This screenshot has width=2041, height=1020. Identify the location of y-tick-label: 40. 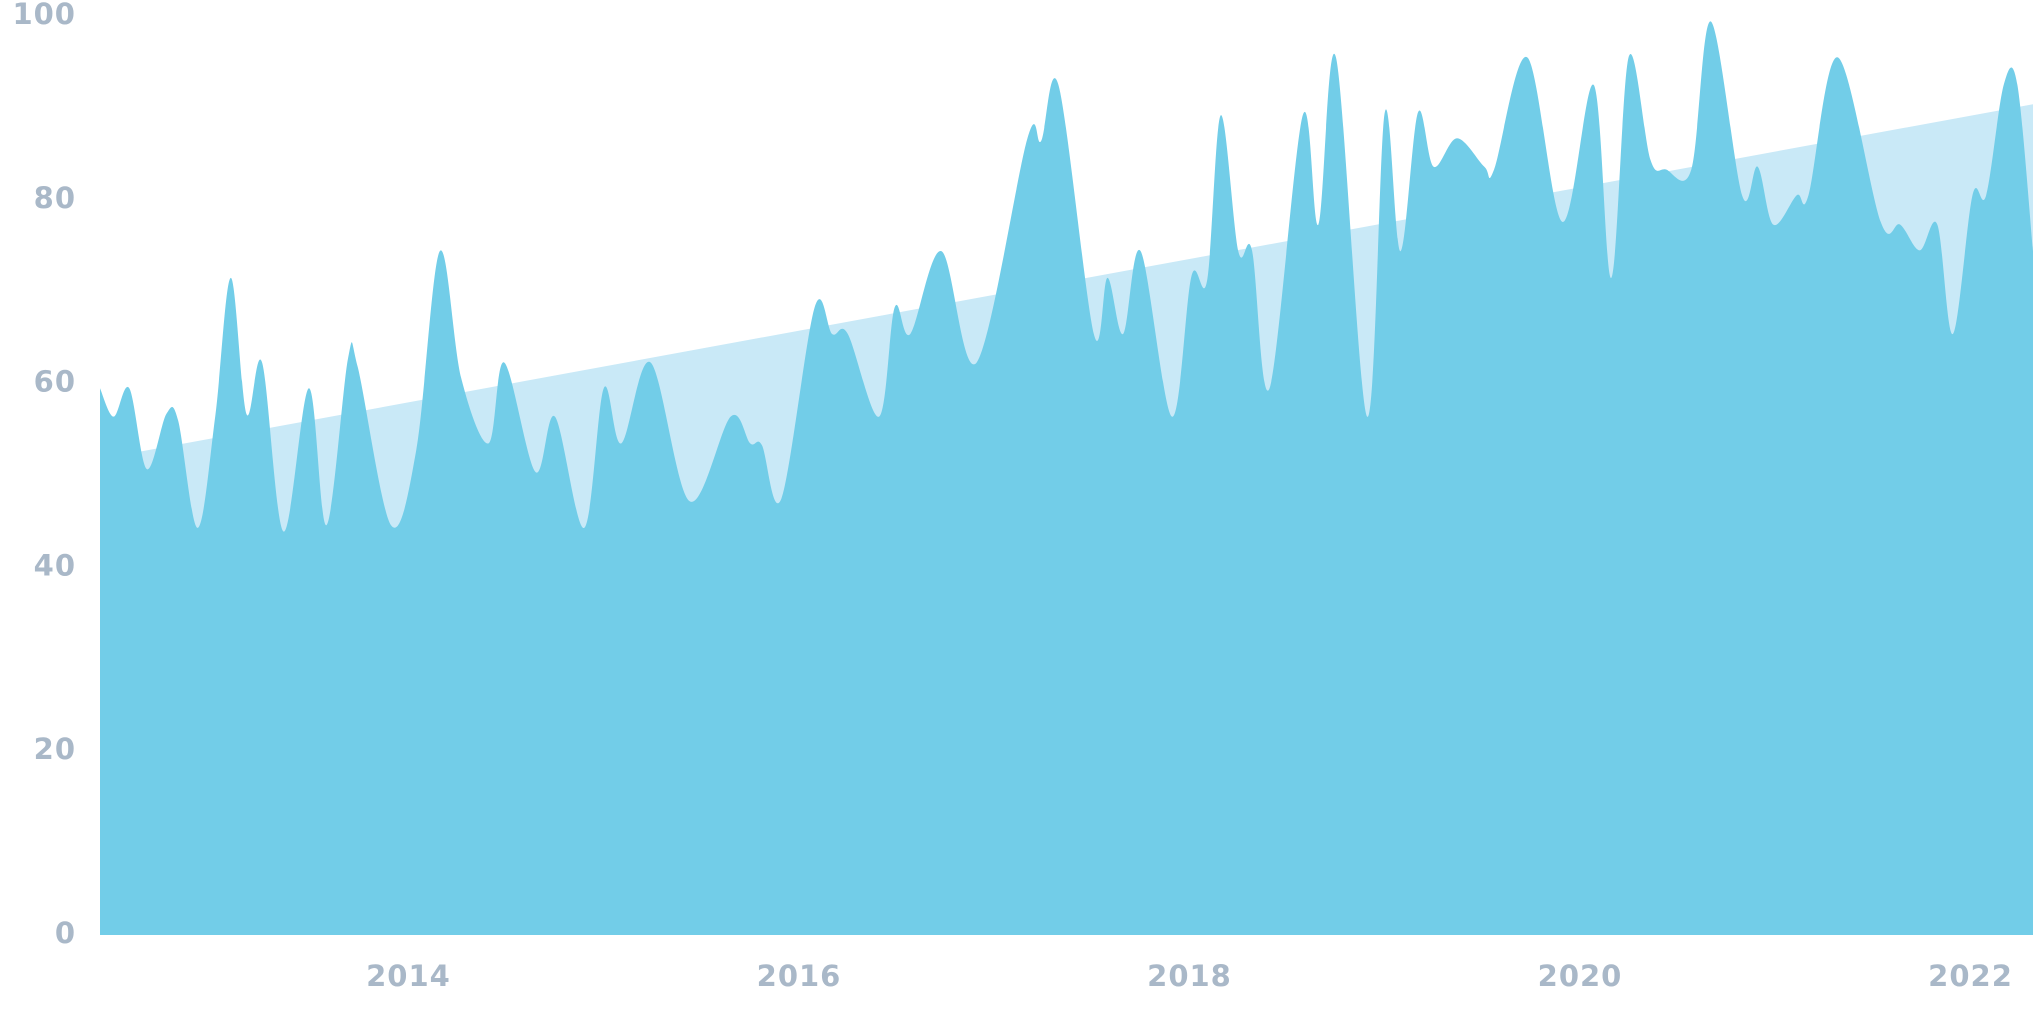
(55, 565).